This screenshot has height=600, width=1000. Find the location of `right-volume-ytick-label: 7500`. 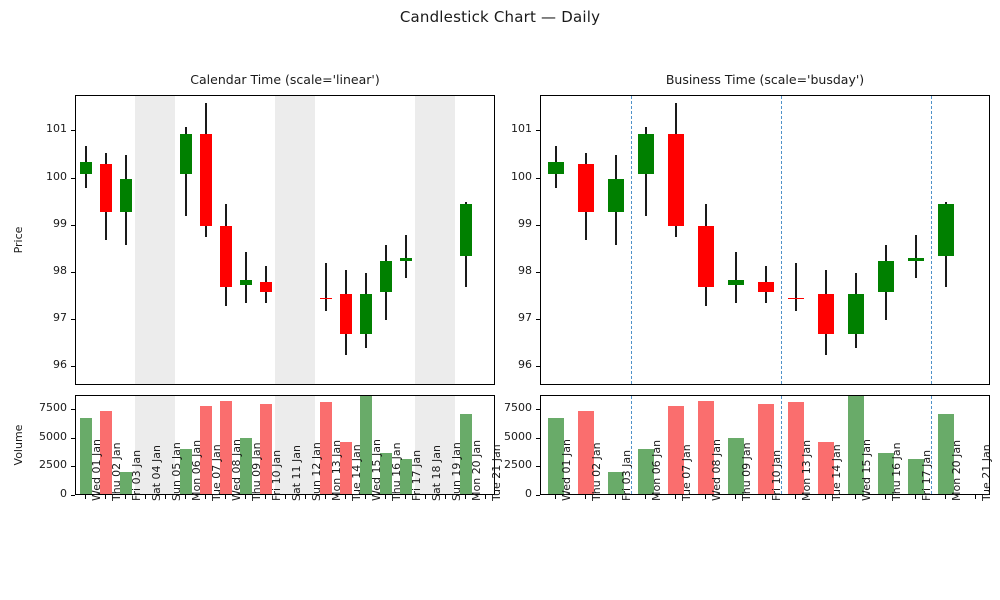

right-volume-ytick-label: 7500 is located at coordinates (518, 407).